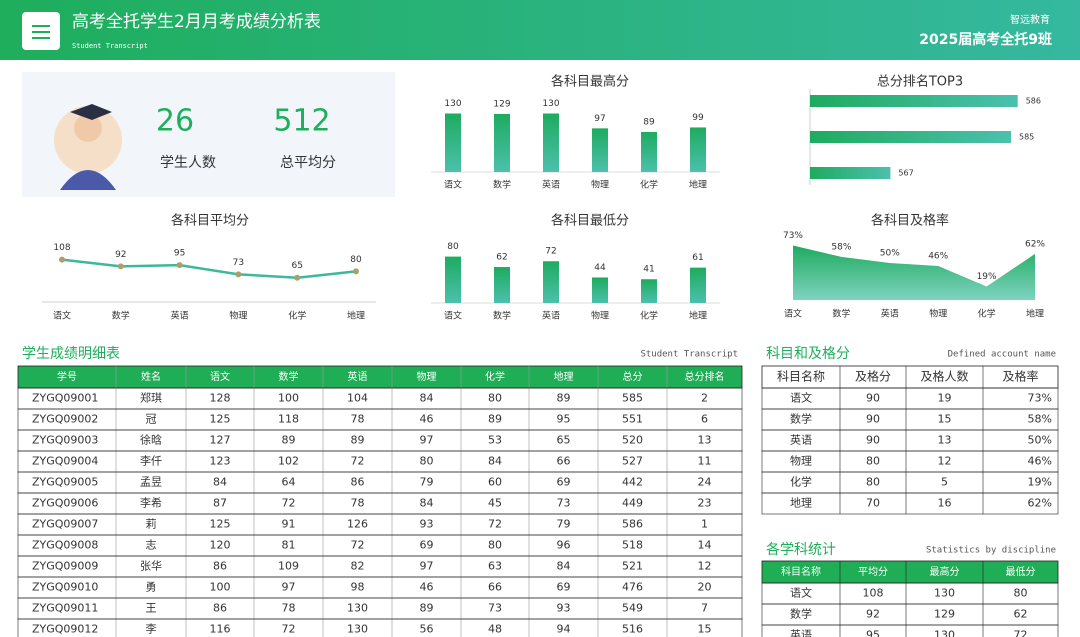  What do you see at coordinates (495, 440) in the screenshot?
I see `table-cell: 53` at bounding box center [495, 440].